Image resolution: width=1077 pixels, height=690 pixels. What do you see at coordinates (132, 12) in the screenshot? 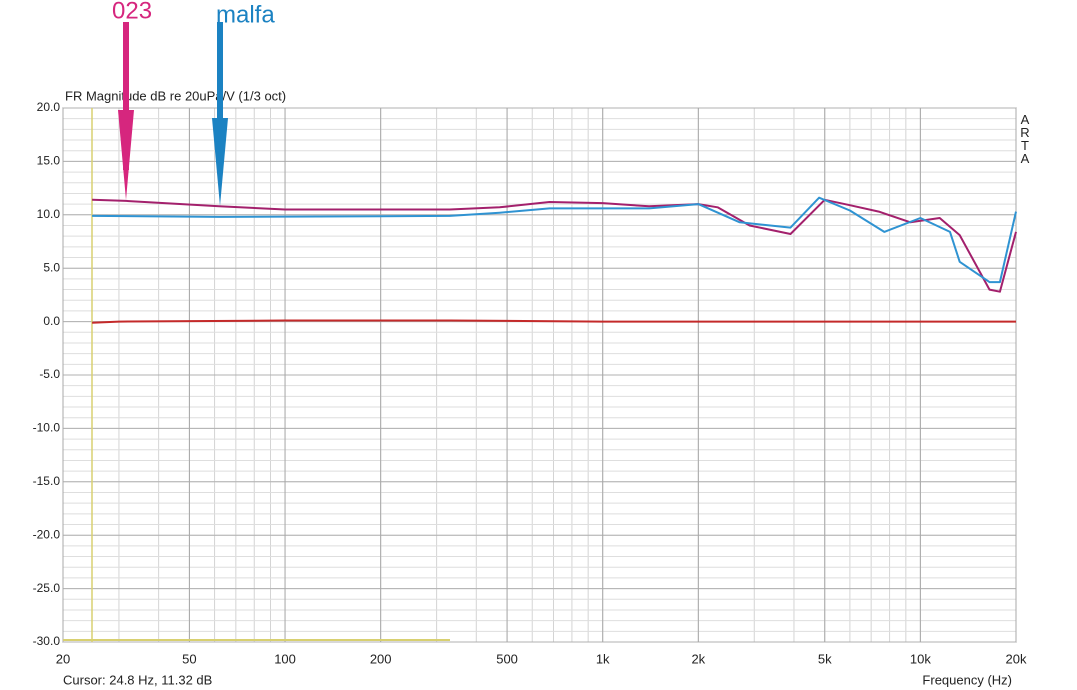
I see `annotation: 023` at bounding box center [132, 12].